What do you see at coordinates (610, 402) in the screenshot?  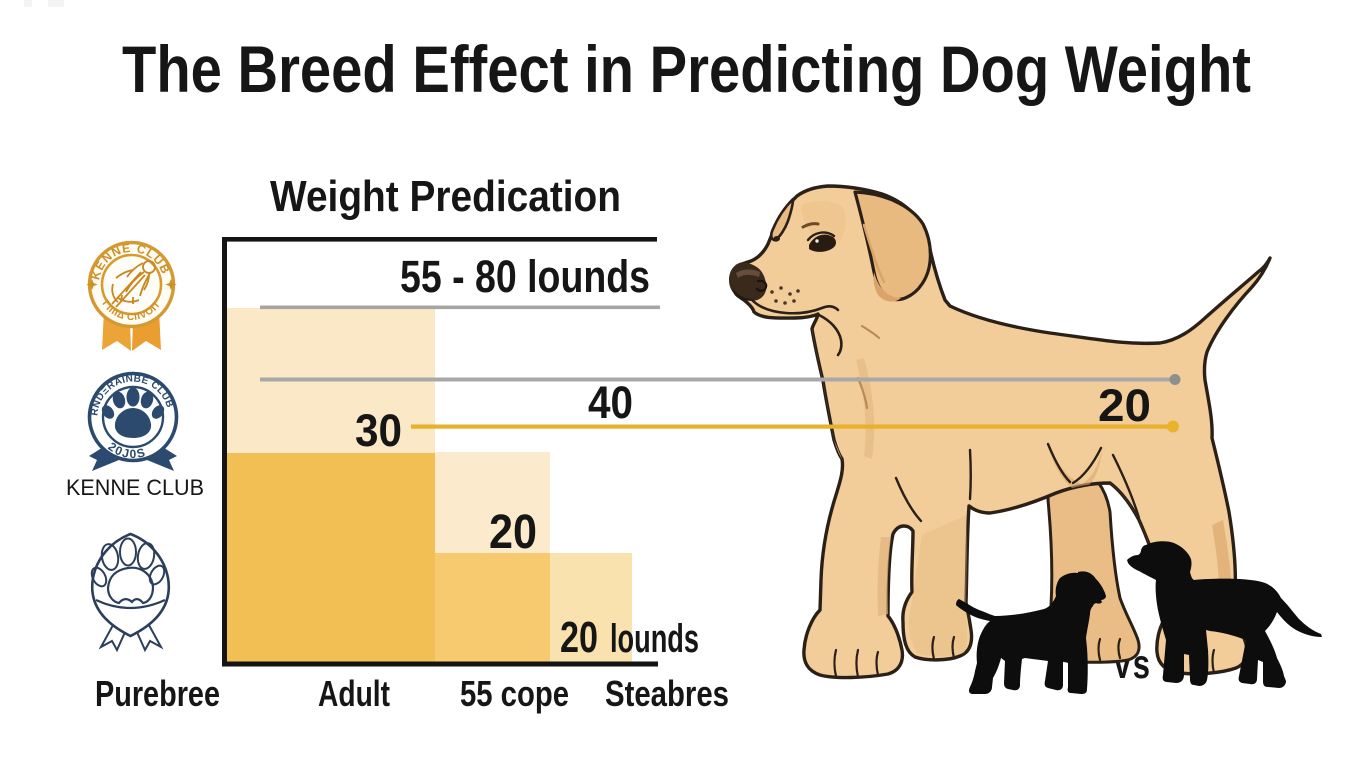 I see `svg-text: 40` at bounding box center [610, 402].